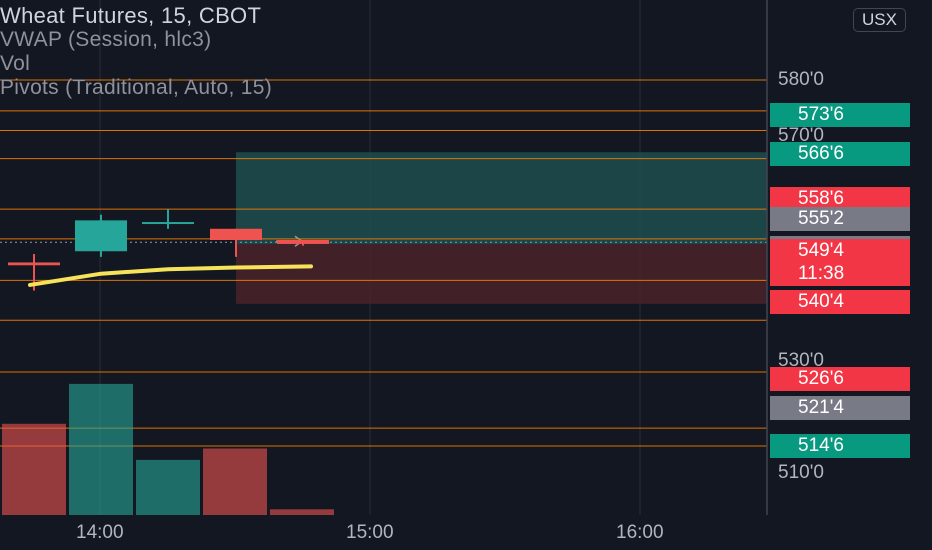  Describe the element at coordinates (136, 87) in the screenshot. I see `indicator-pivots: Pivots (Traditional, Auto, 15)` at that location.